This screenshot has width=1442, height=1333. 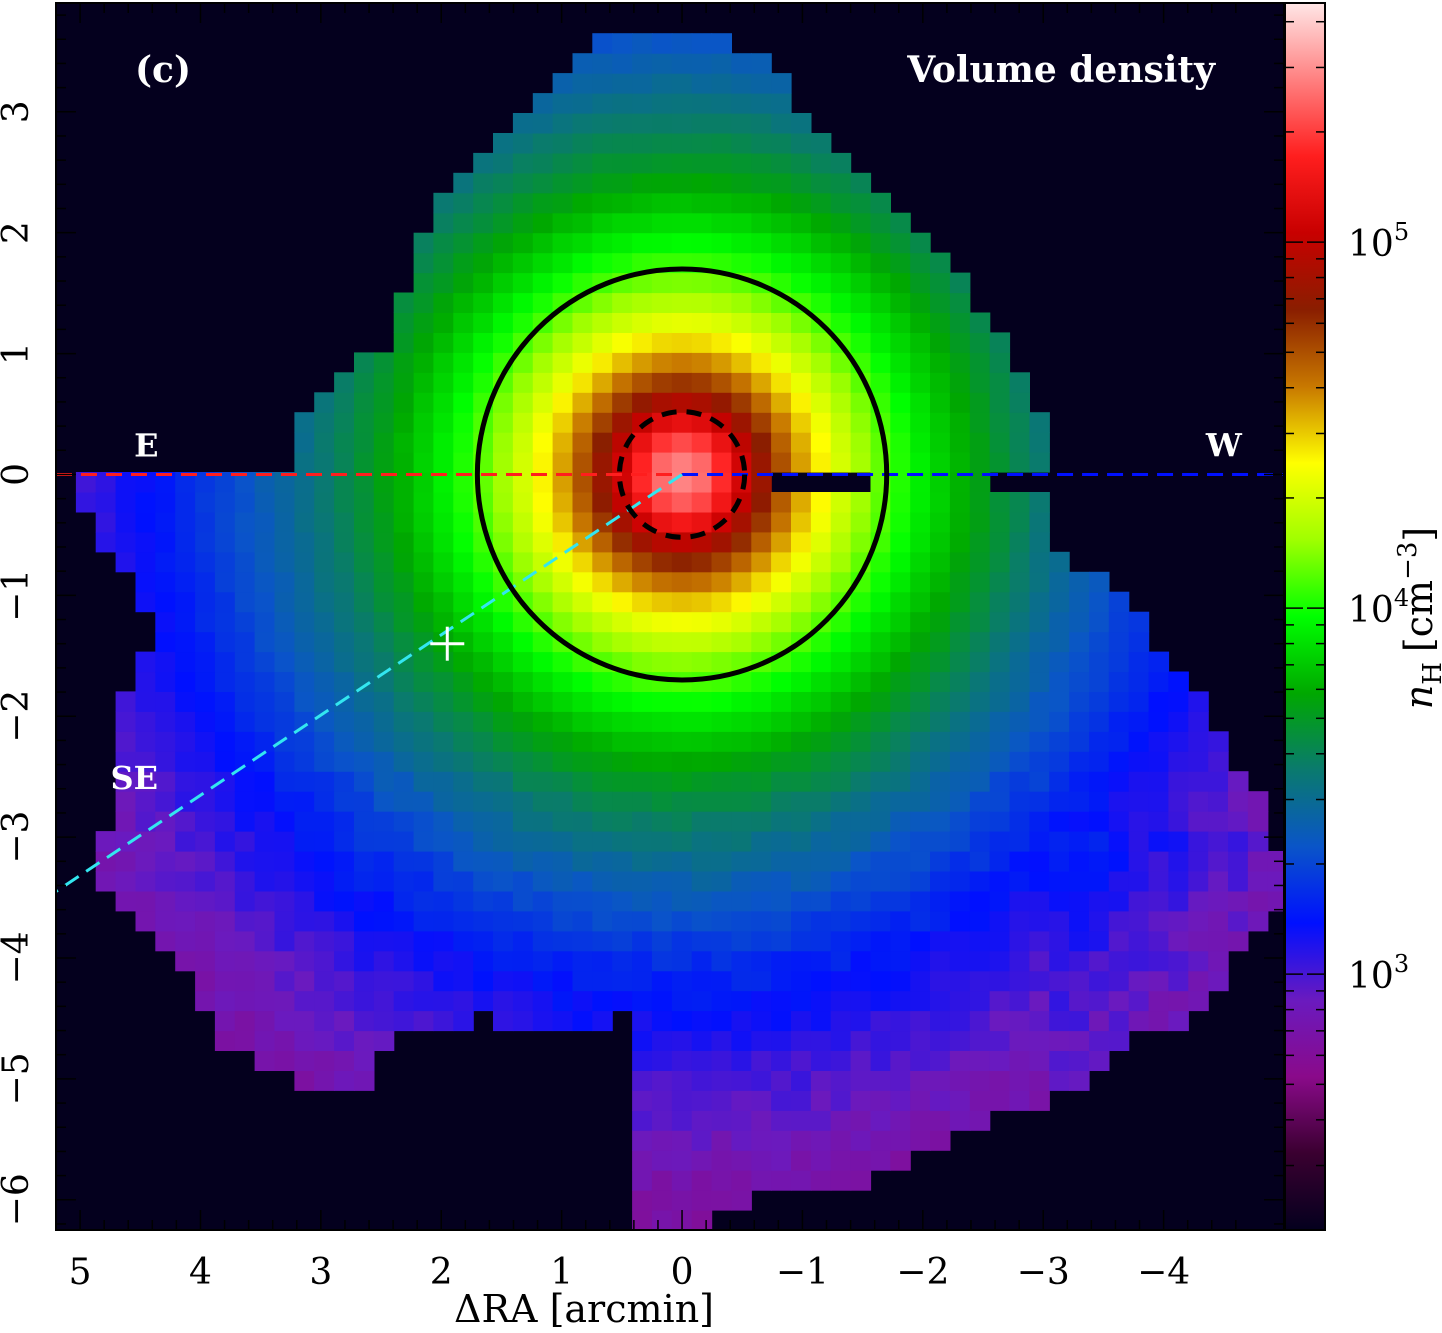 I want to click on x-tick-label: 5, so click(x=80, y=1272).